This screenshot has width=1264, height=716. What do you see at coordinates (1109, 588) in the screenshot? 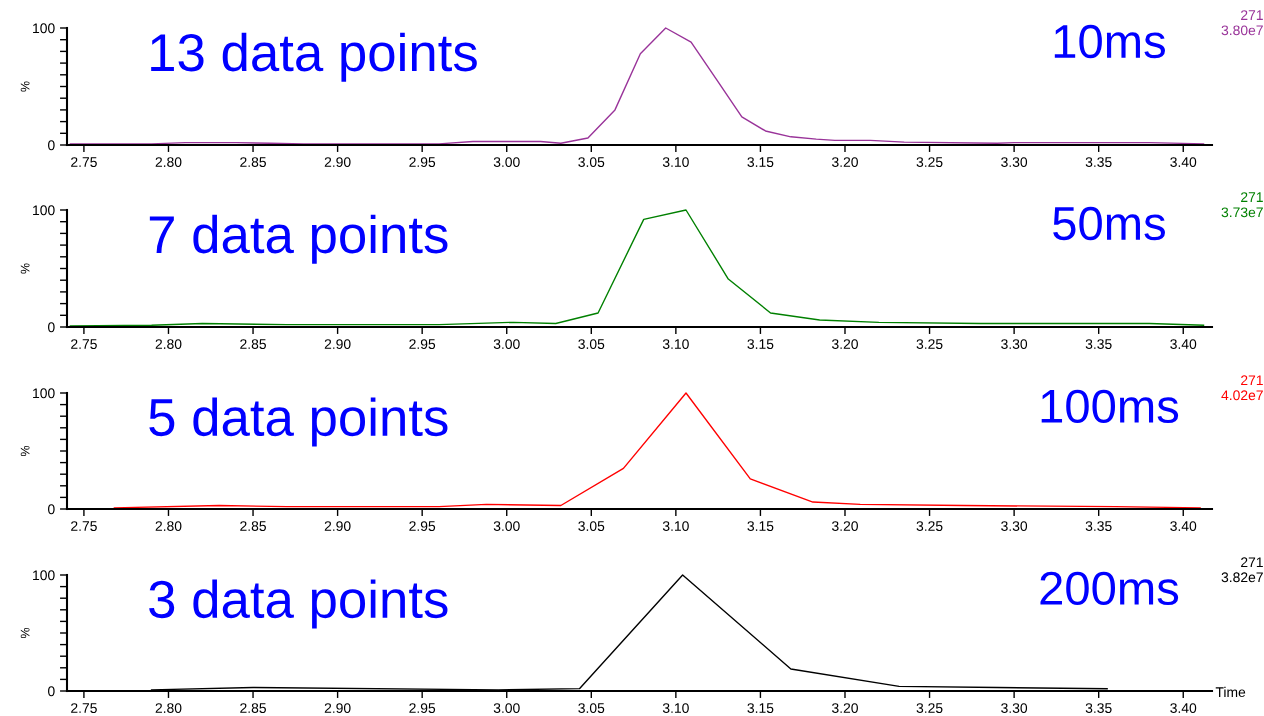
I see `annotation: 200ms` at bounding box center [1109, 588].